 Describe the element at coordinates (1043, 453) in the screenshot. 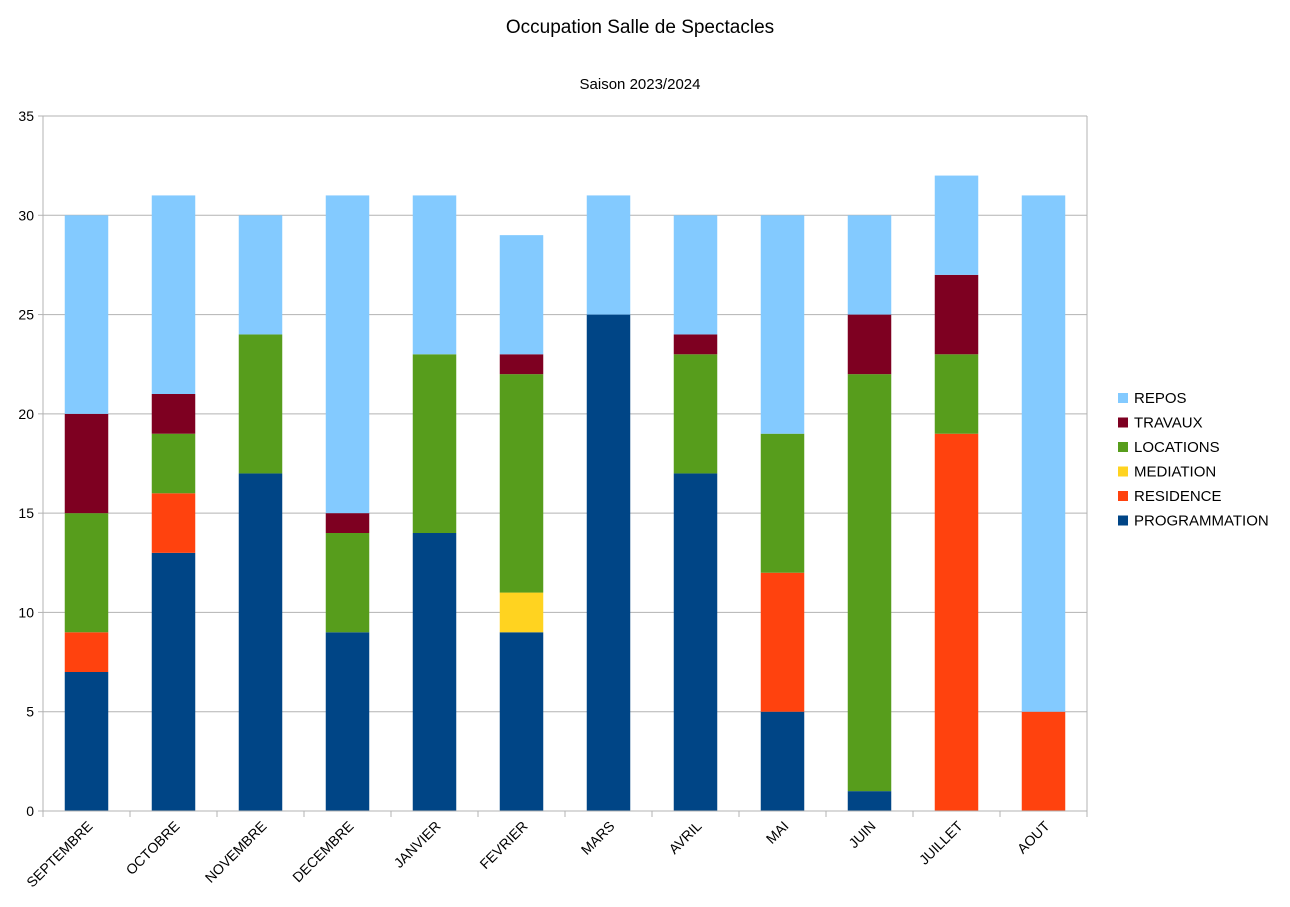

I see `bar-aout-repos` at that location.